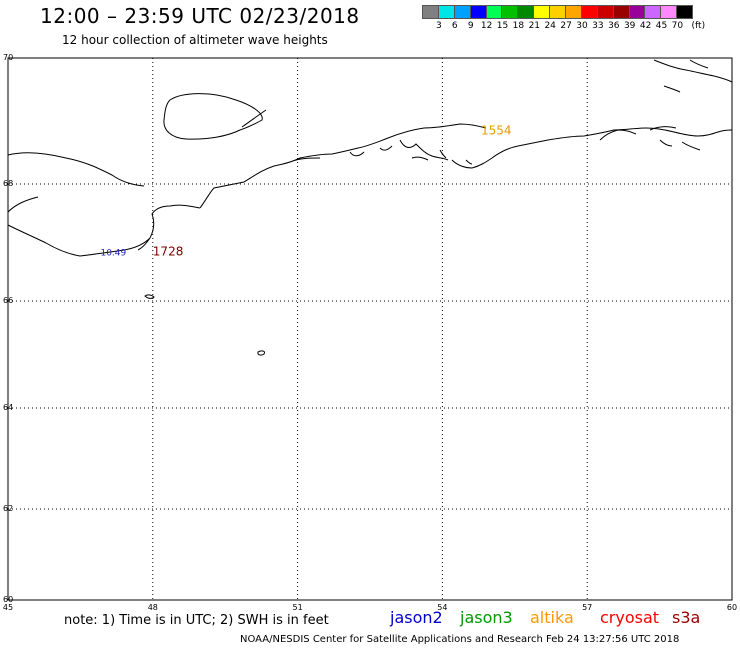 The width and height of the screenshot is (740, 650). What do you see at coordinates (677, 26) in the screenshot?
I see `legend-label: 70` at bounding box center [677, 26].